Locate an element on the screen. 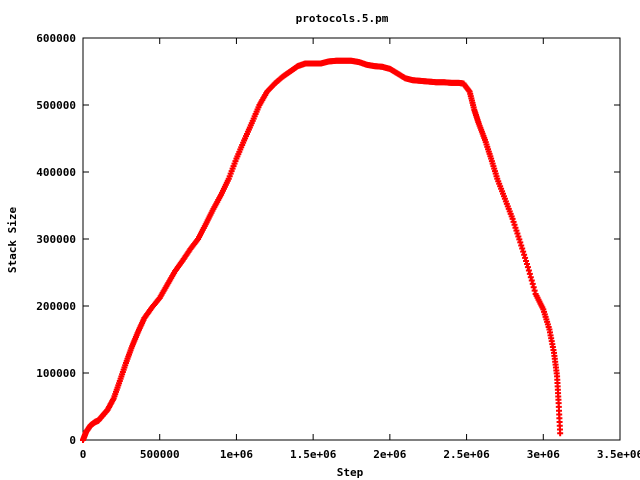 This screenshot has height=480, width=640. x-tick-label: 3e+06 is located at coordinates (543, 454).